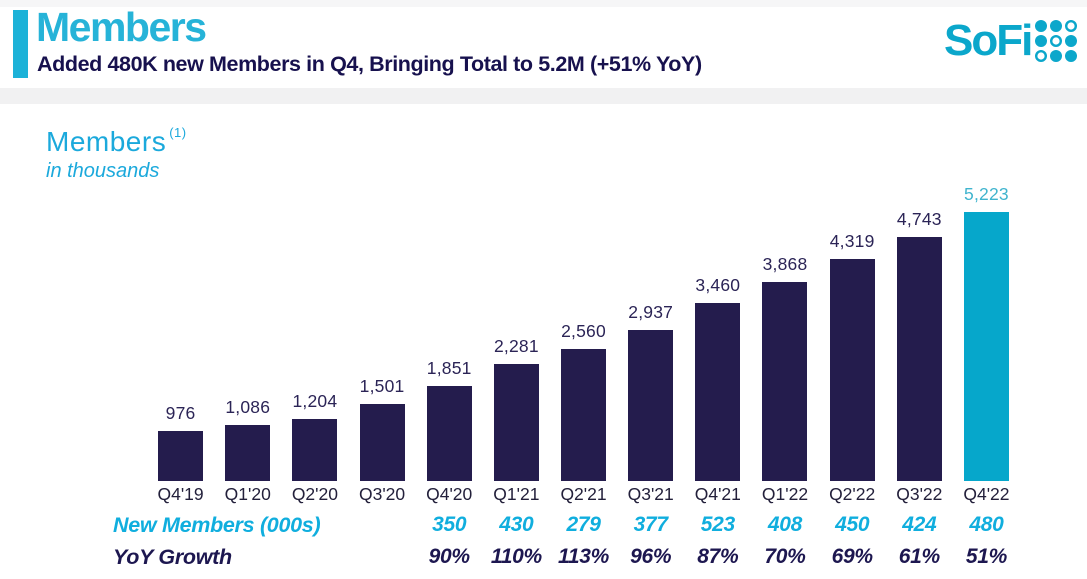 This screenshot has height=579, width=1087. I want to click on data-row-cell: 61%, so click(919, 556).